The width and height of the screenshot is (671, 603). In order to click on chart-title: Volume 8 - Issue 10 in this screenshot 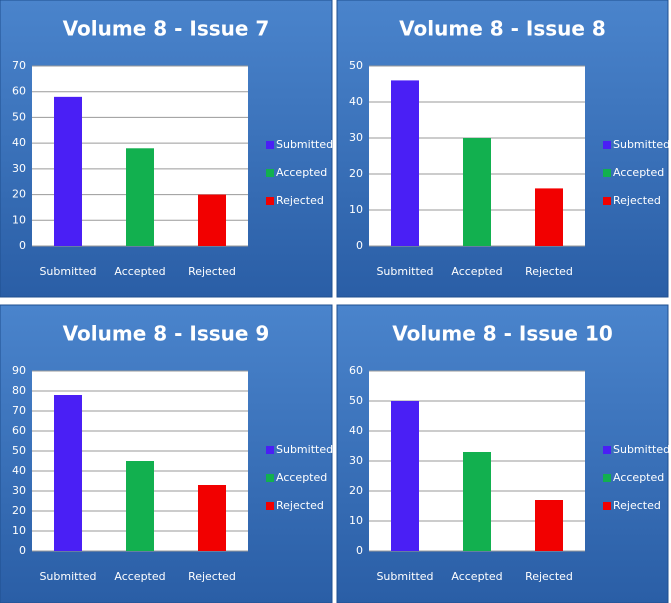, I will do `click(502, 334)`.